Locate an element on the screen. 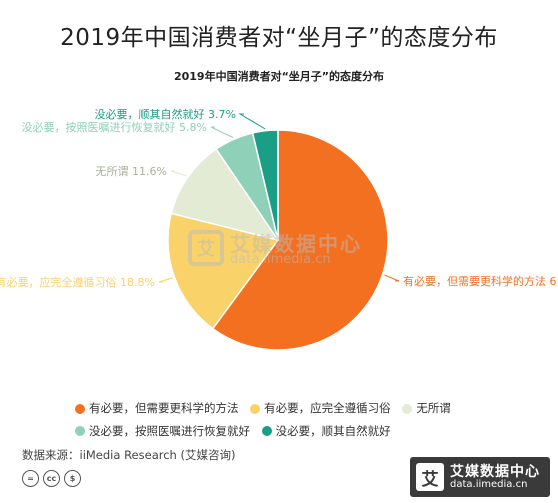 This screenshot has height=503, width=558. data-label: 有必要，应完全遵循习俗 18.8% is located at coordinates (77, 282).